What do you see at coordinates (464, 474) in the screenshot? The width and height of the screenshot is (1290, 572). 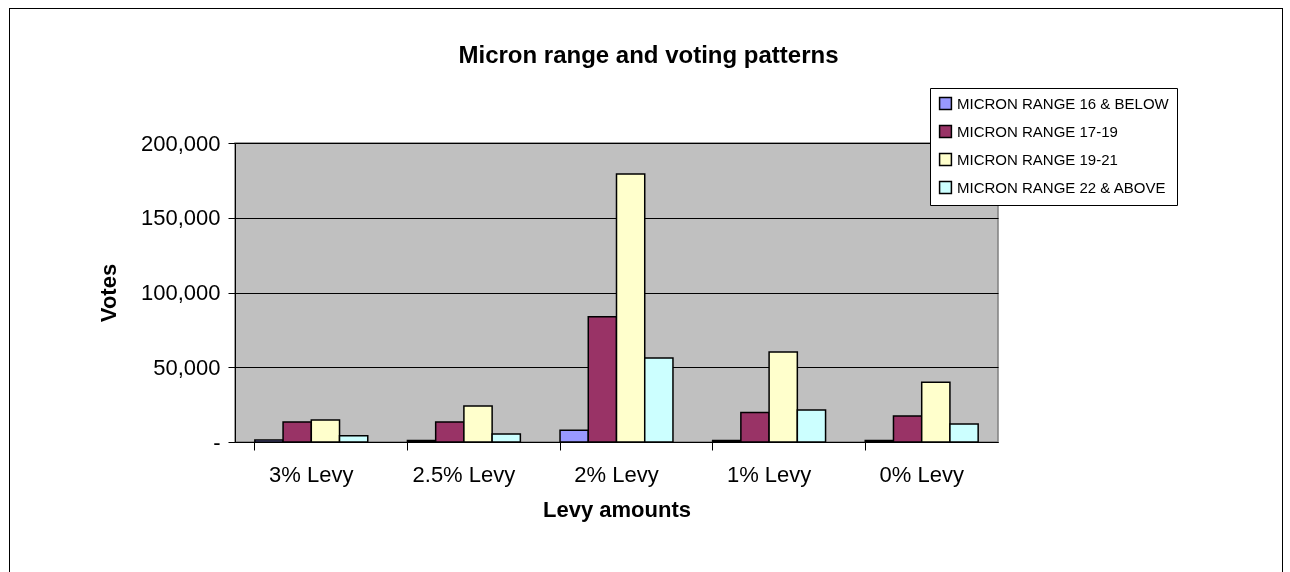 I see `x-tick-label: 2.5% Levy` at bounding box center [464, 474].